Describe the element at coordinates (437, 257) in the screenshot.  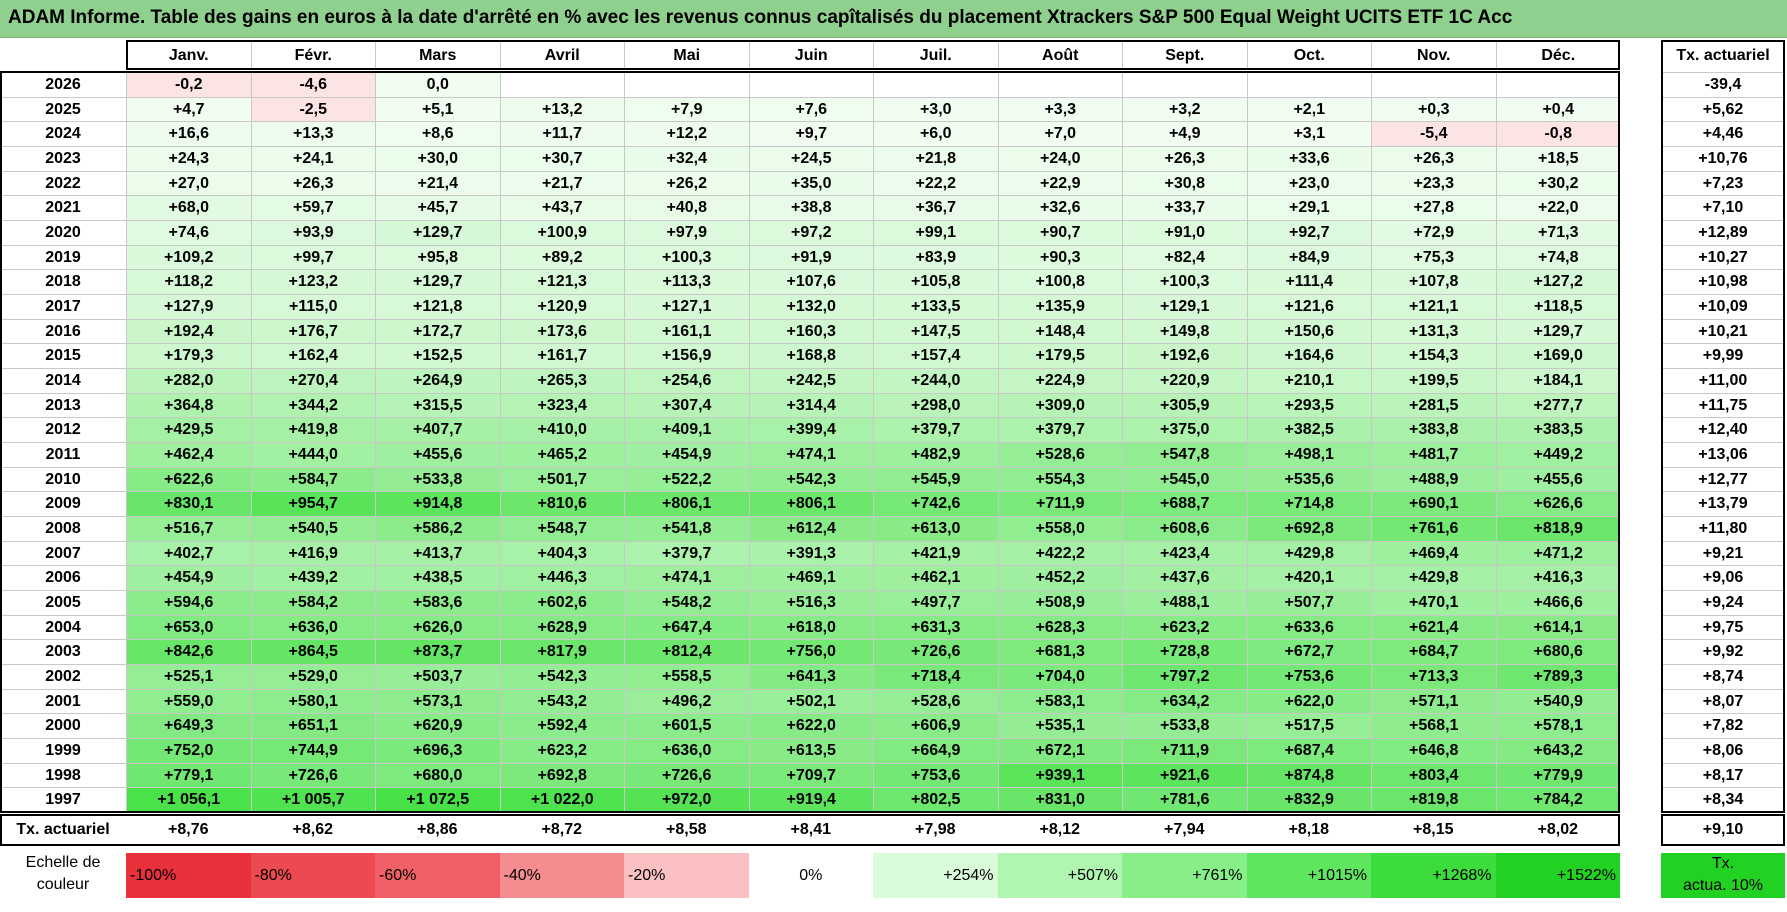
I see `gain-cell: +95,8` at that location.